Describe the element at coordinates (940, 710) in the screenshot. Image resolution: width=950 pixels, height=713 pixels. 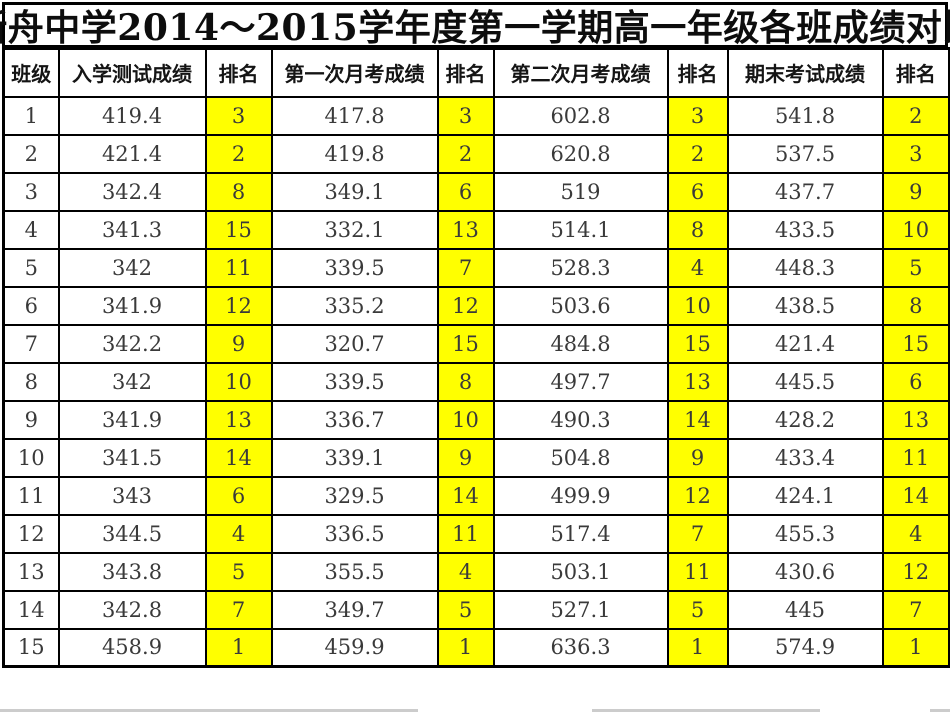
I see `partial-cell-edge` at that location.